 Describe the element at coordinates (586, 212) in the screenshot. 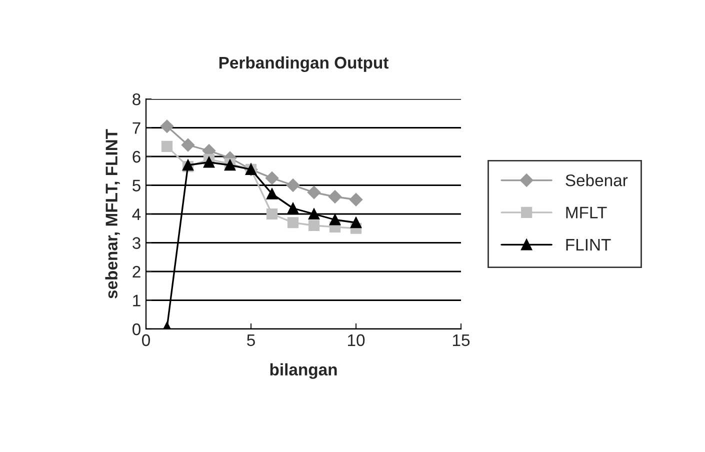

I see `legend-label: MFLT` at that location.